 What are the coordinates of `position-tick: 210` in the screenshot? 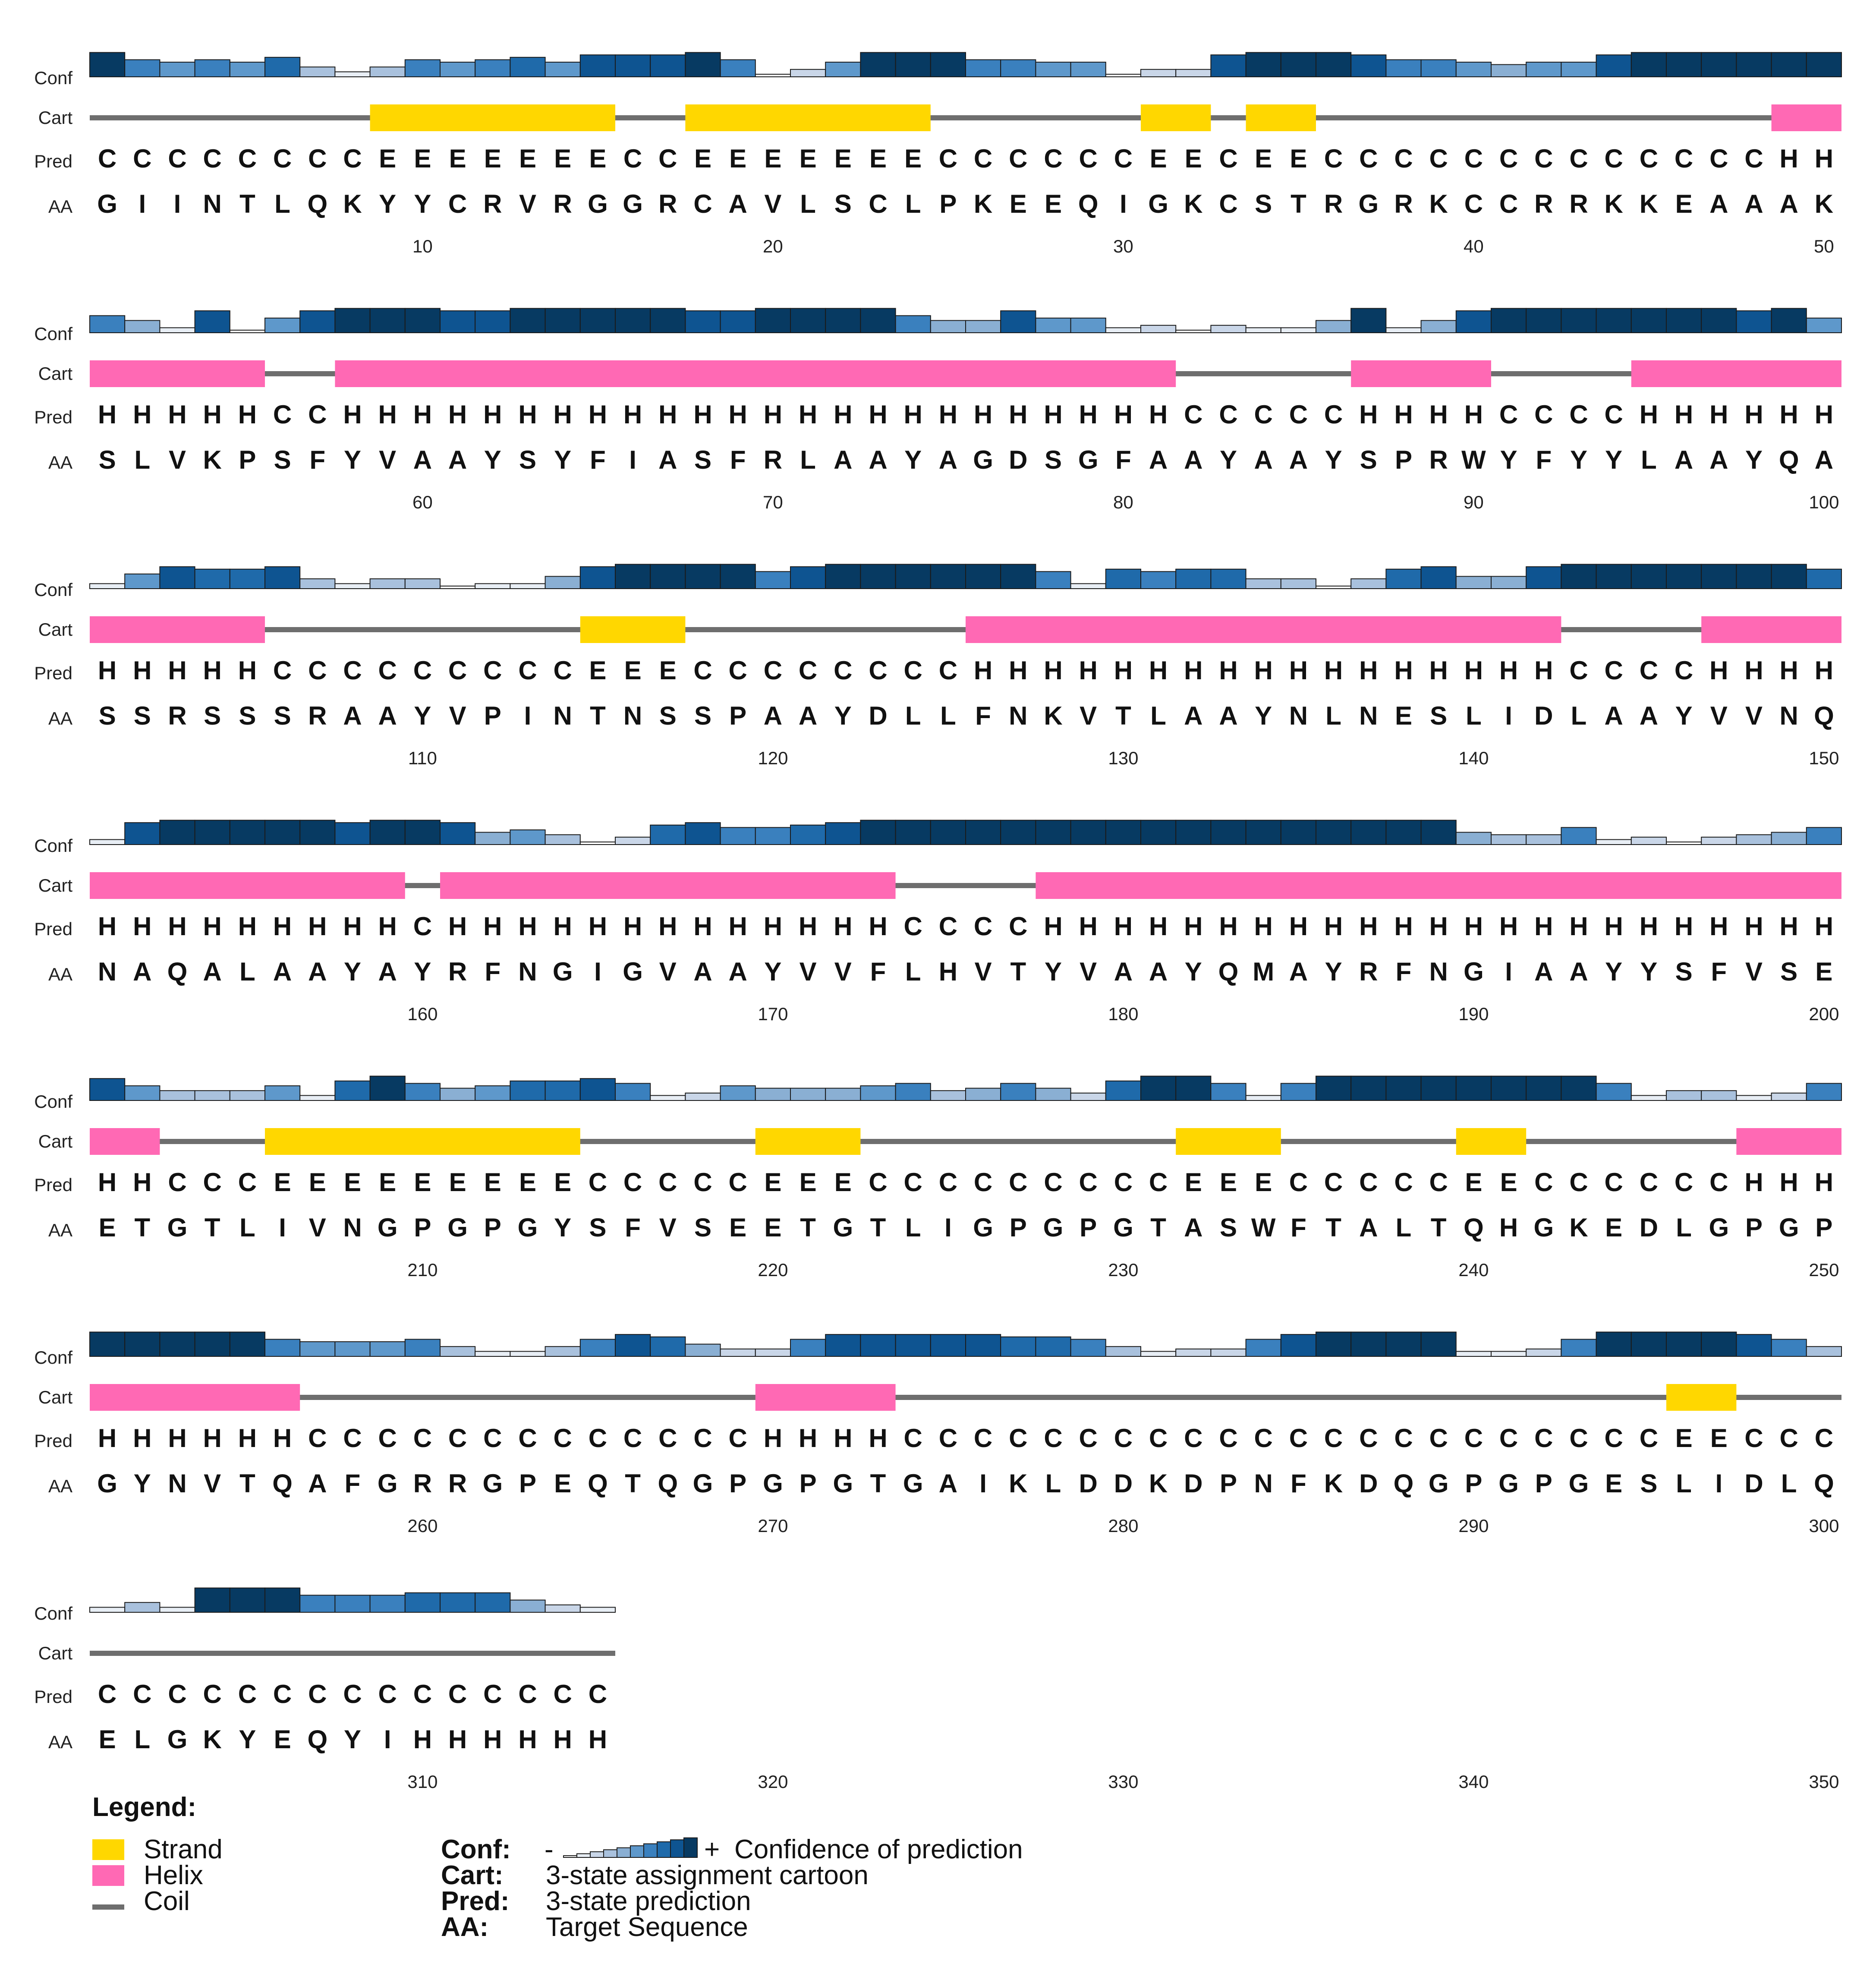 It's located at (422, 1270).